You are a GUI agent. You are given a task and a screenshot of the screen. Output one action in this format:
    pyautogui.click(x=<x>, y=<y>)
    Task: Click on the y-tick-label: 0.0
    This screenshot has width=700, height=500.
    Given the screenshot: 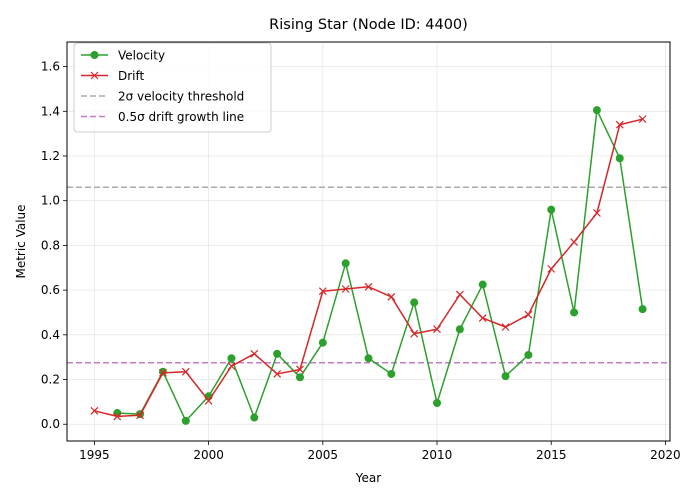 What is the action you would take?
    pyautogui.click(x=50, y=424)
    